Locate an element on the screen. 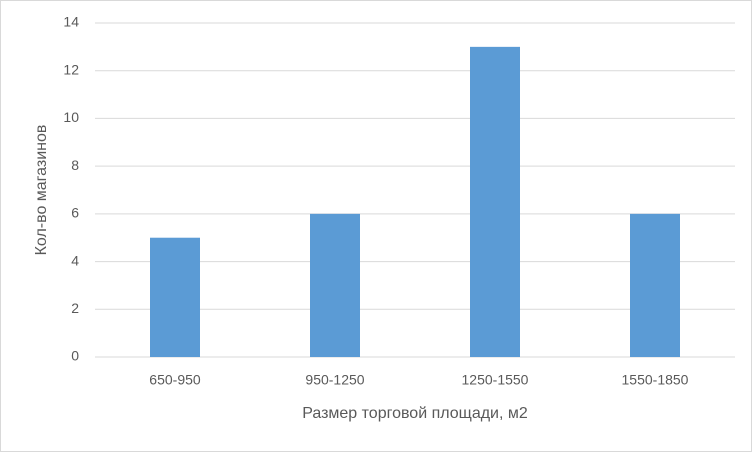 The width and height of the screenshot is (752, 452). y-tick-label: 10 is located at coordinates (71, 117).